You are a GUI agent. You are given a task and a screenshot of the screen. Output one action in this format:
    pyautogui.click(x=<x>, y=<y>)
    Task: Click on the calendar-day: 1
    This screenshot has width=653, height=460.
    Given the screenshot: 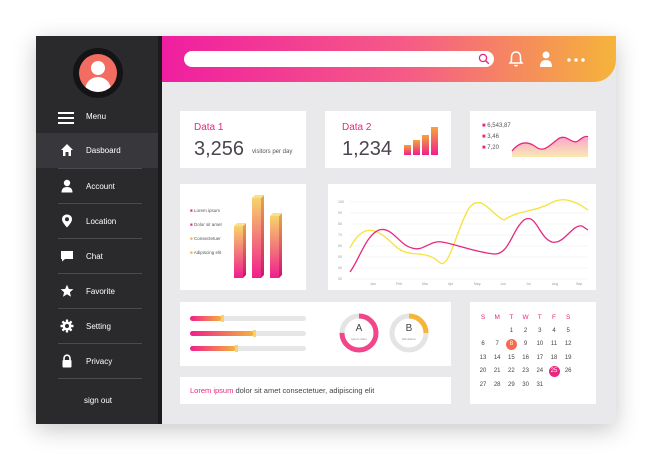 What is the action you would take?
    pyautogui.click(x=511, y=330)
    